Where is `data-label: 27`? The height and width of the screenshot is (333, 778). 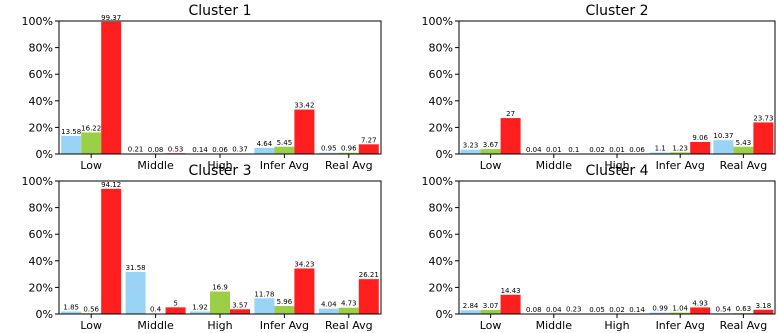 data-label: 27 is located at coordinates (510, 114).